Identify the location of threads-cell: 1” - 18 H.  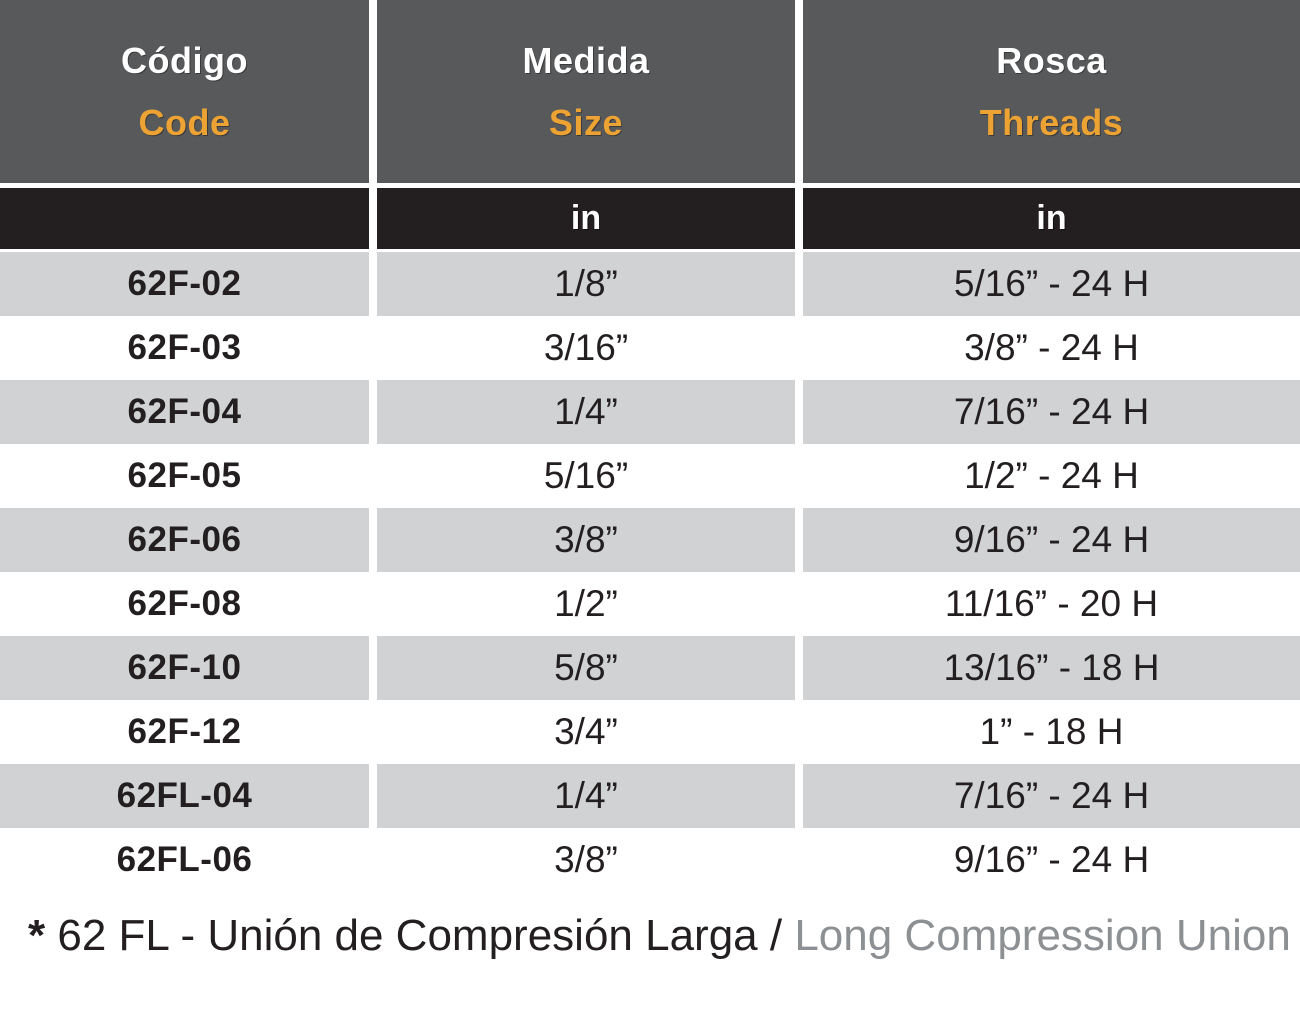
(1051, 732).